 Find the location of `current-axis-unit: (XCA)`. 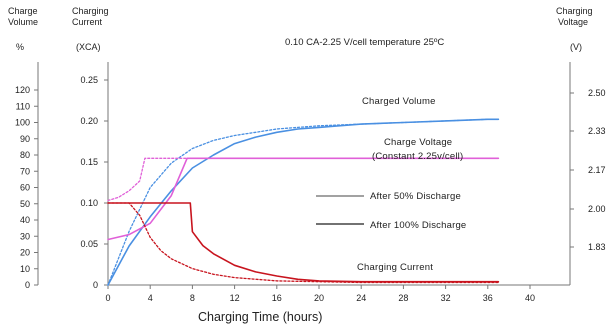

current-axis-unit: (XCA) is located at coordinates (88, 47).